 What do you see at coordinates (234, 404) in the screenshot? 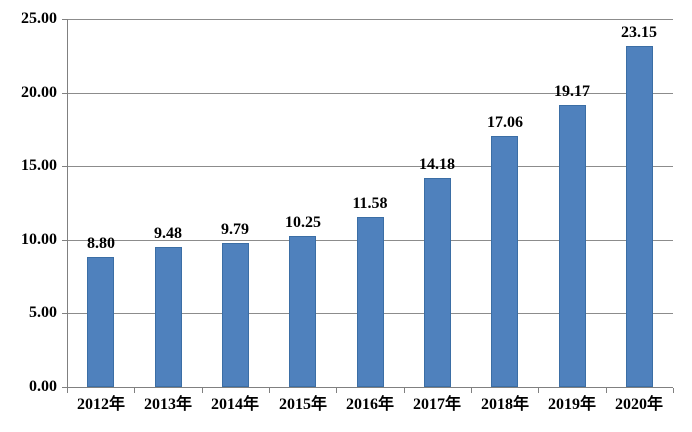
I see `x-axis-label: 2014年` at bounding box center [234, 404].